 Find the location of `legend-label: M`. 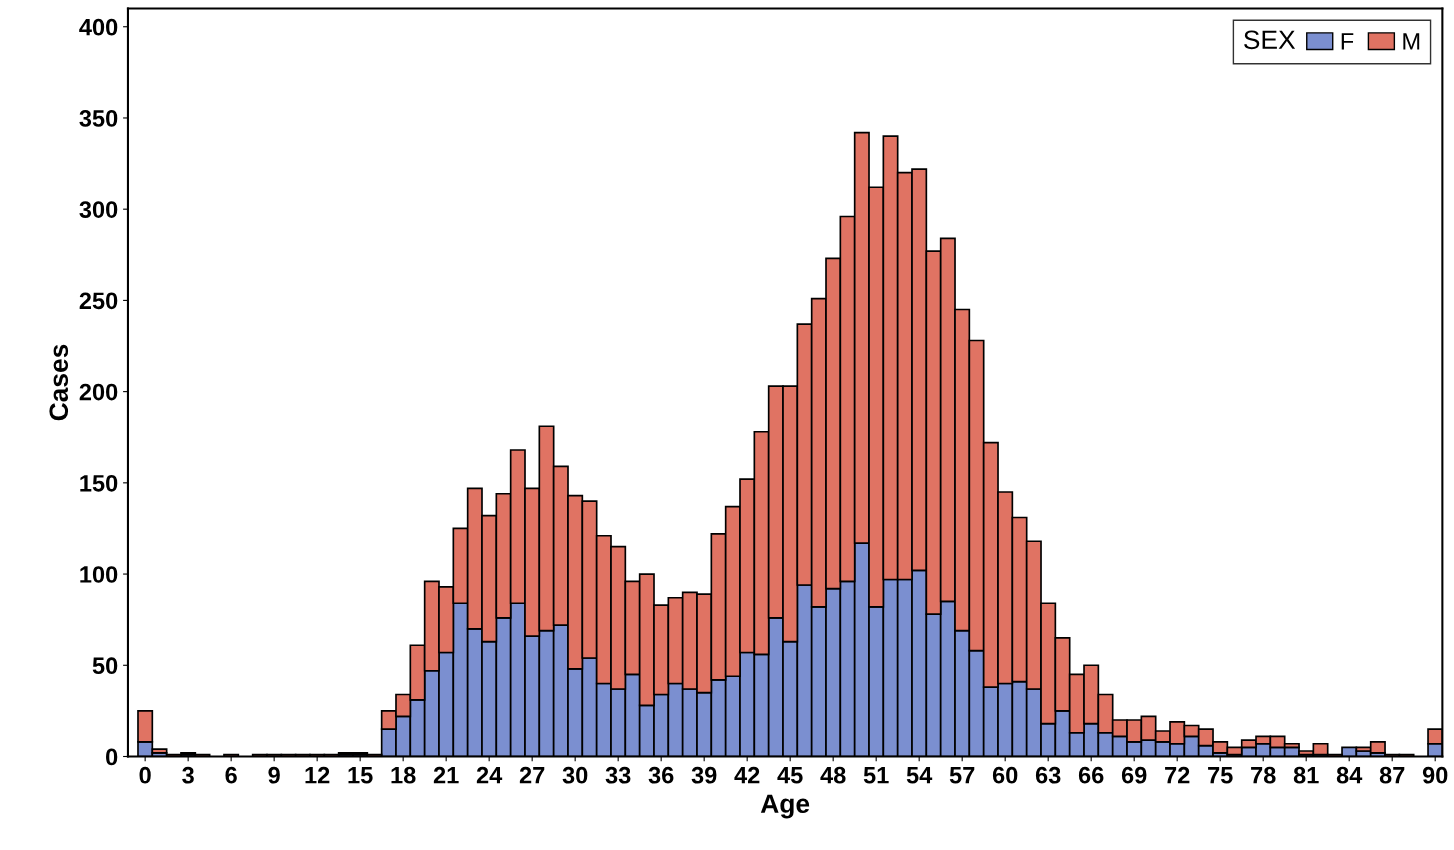

legend-label: M is located at coordinates (1411, 41).